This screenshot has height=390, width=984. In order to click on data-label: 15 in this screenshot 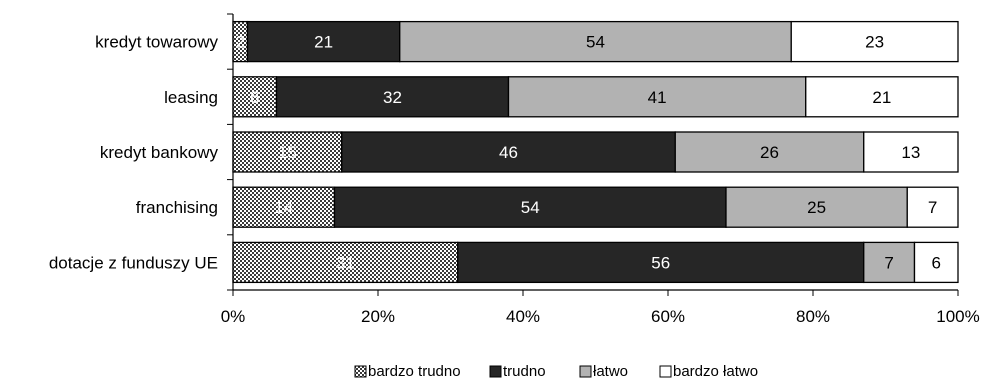, I will do `click(287, 152)`.